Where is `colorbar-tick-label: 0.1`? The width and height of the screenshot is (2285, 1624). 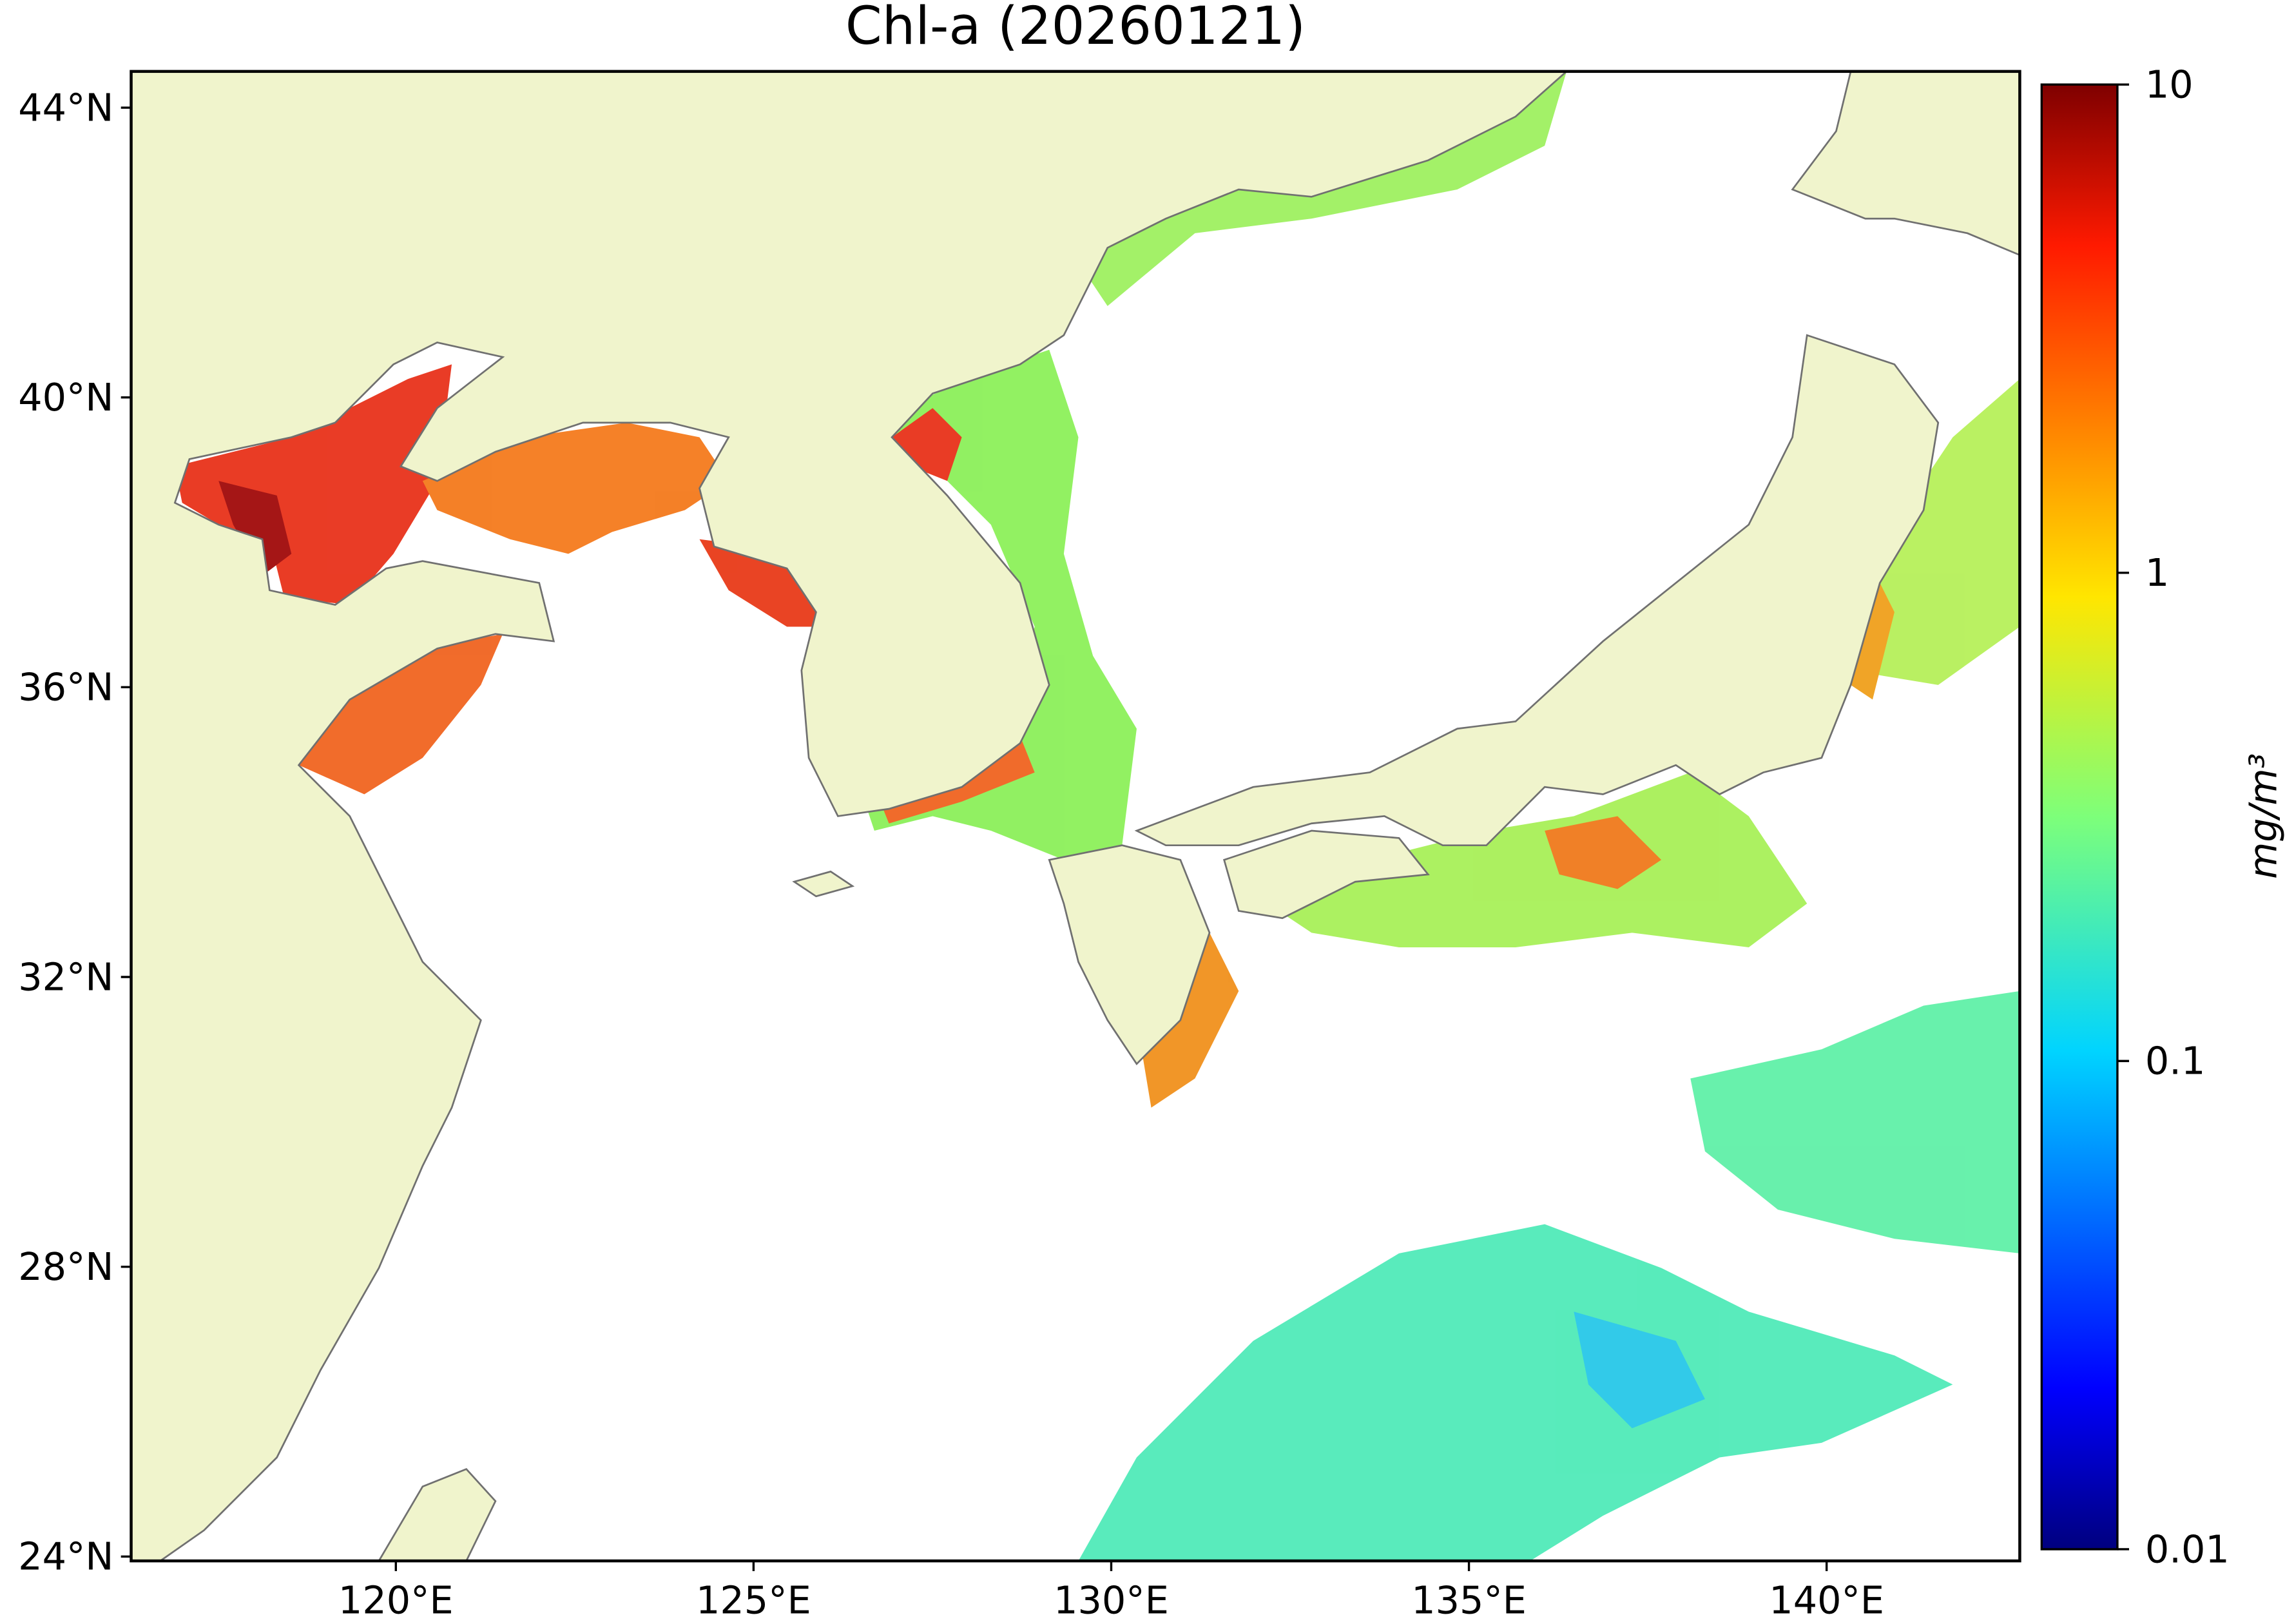
colorbar-tick-label: 0.1 is located at coordinates (2175, 1061).